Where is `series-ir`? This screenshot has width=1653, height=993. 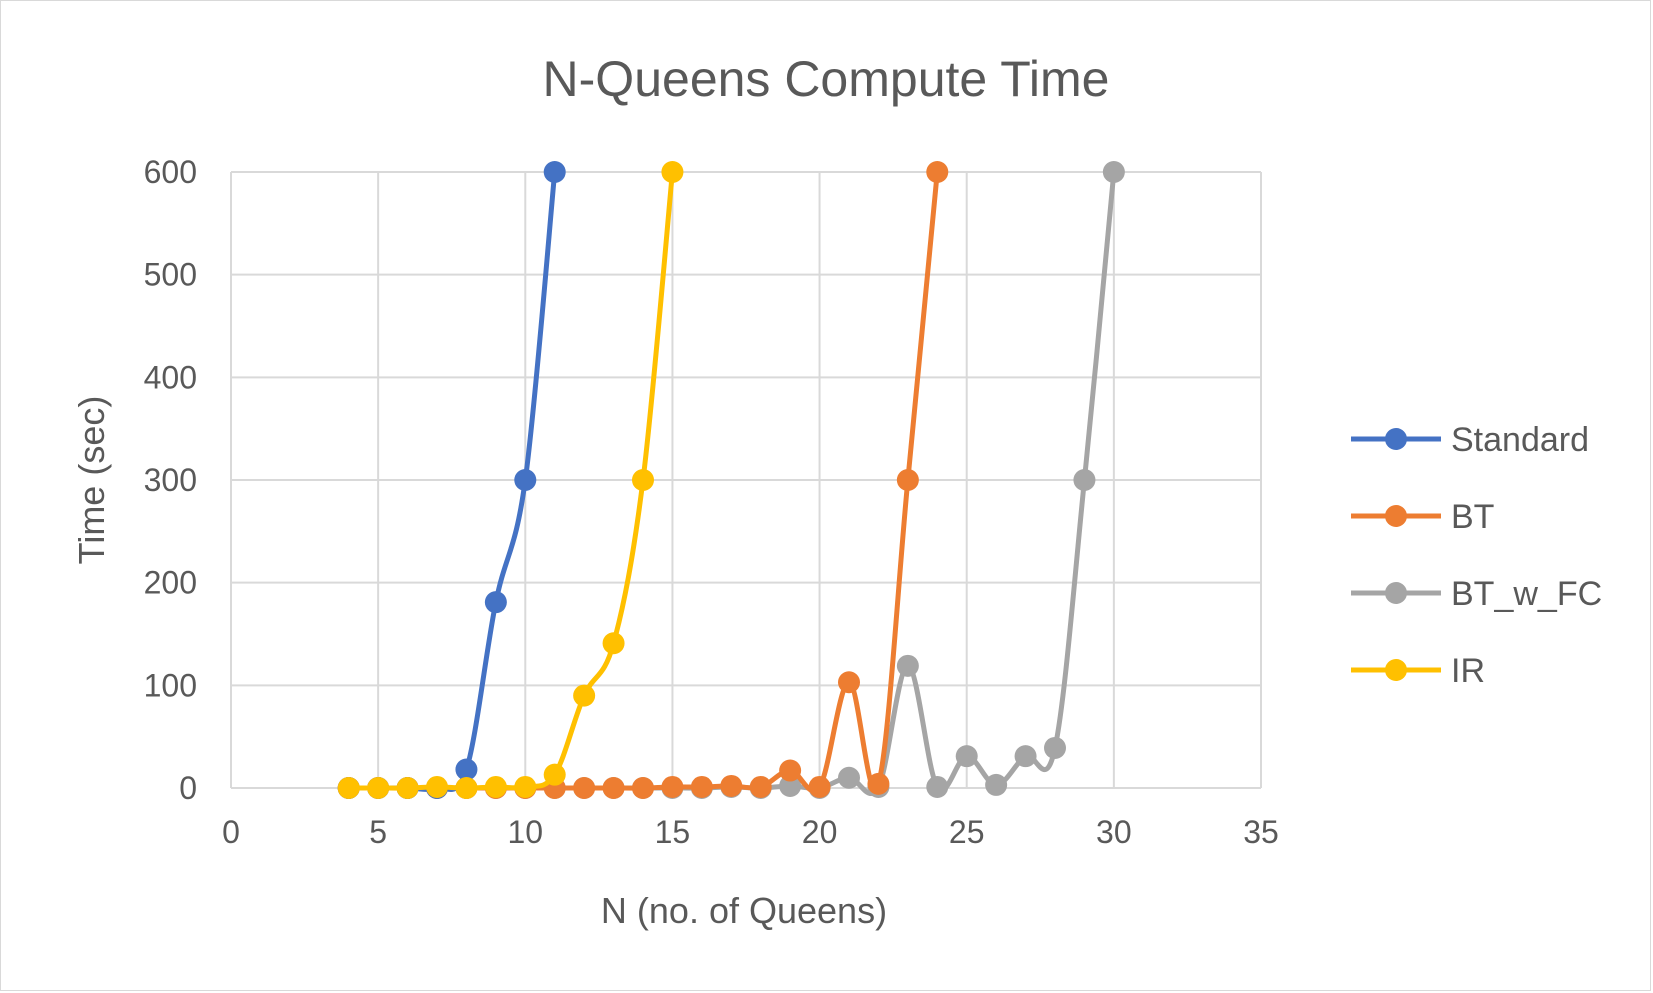
series-ir is located at coordinates (510, 480).